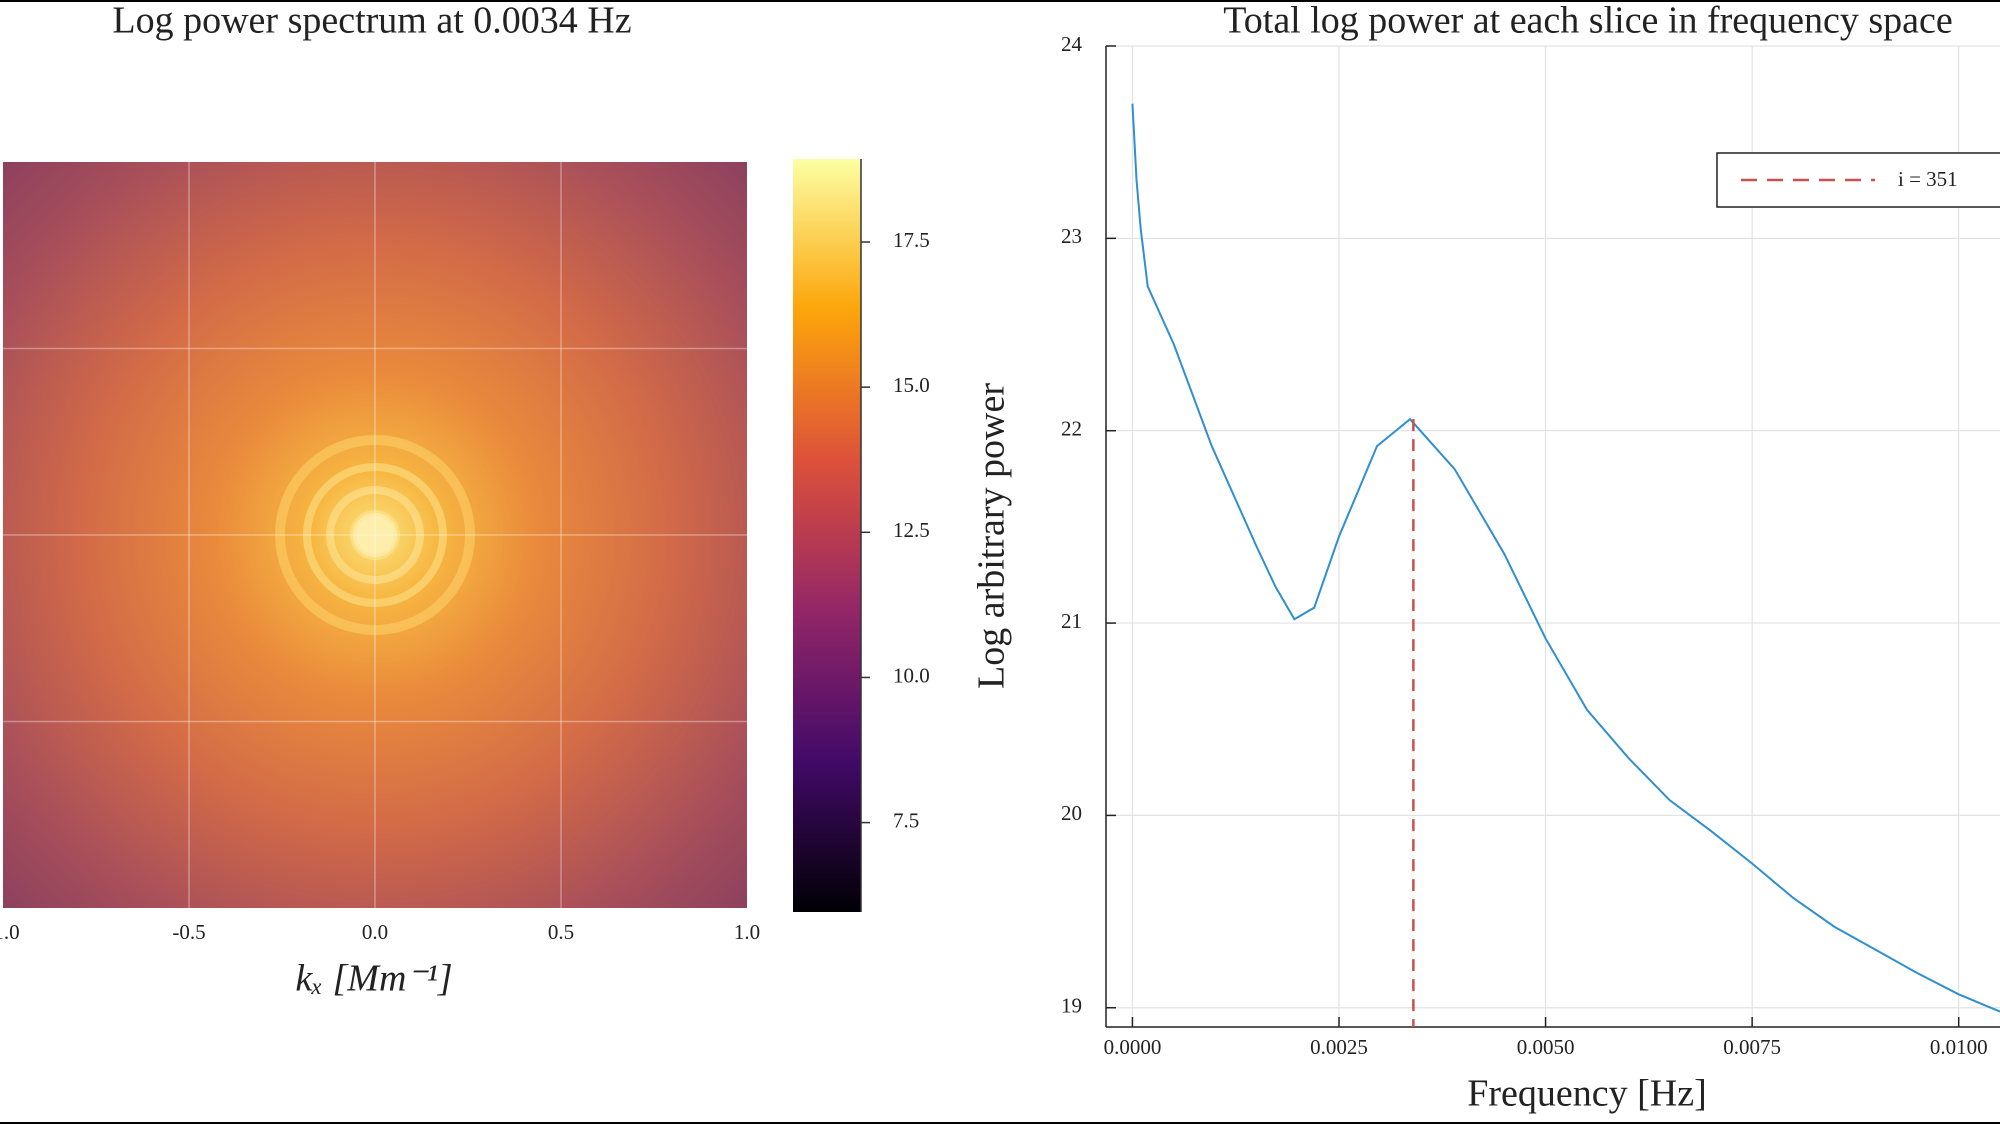 The image size is (2000, 1125). I want to click on x-axis-label: Frequency [Hz], so click(1587, 1094).